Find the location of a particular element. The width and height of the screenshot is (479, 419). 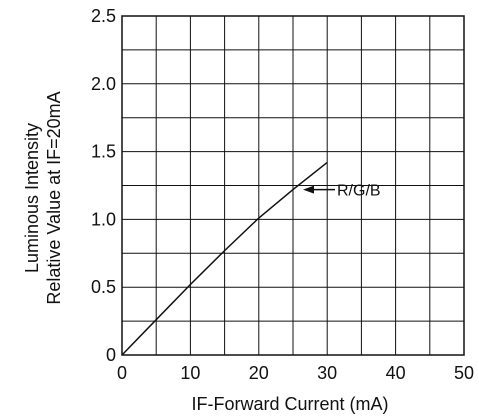

x-tick-label: 30 is located at coordinates (327, 373).